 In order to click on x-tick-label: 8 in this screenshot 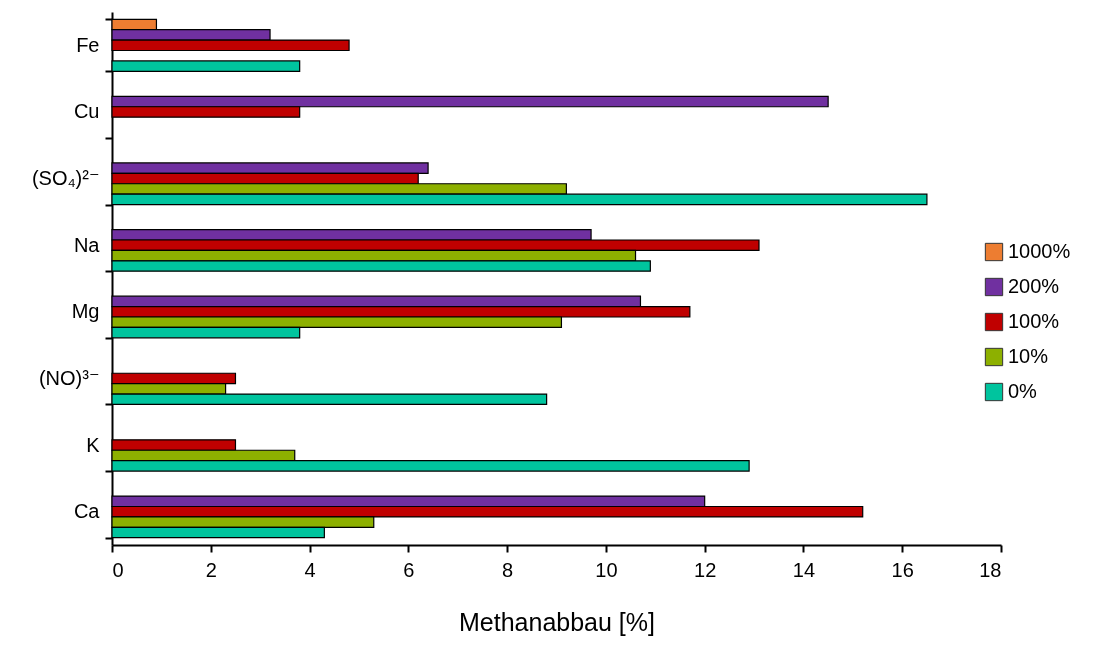, I will do `click(508, 569)`.